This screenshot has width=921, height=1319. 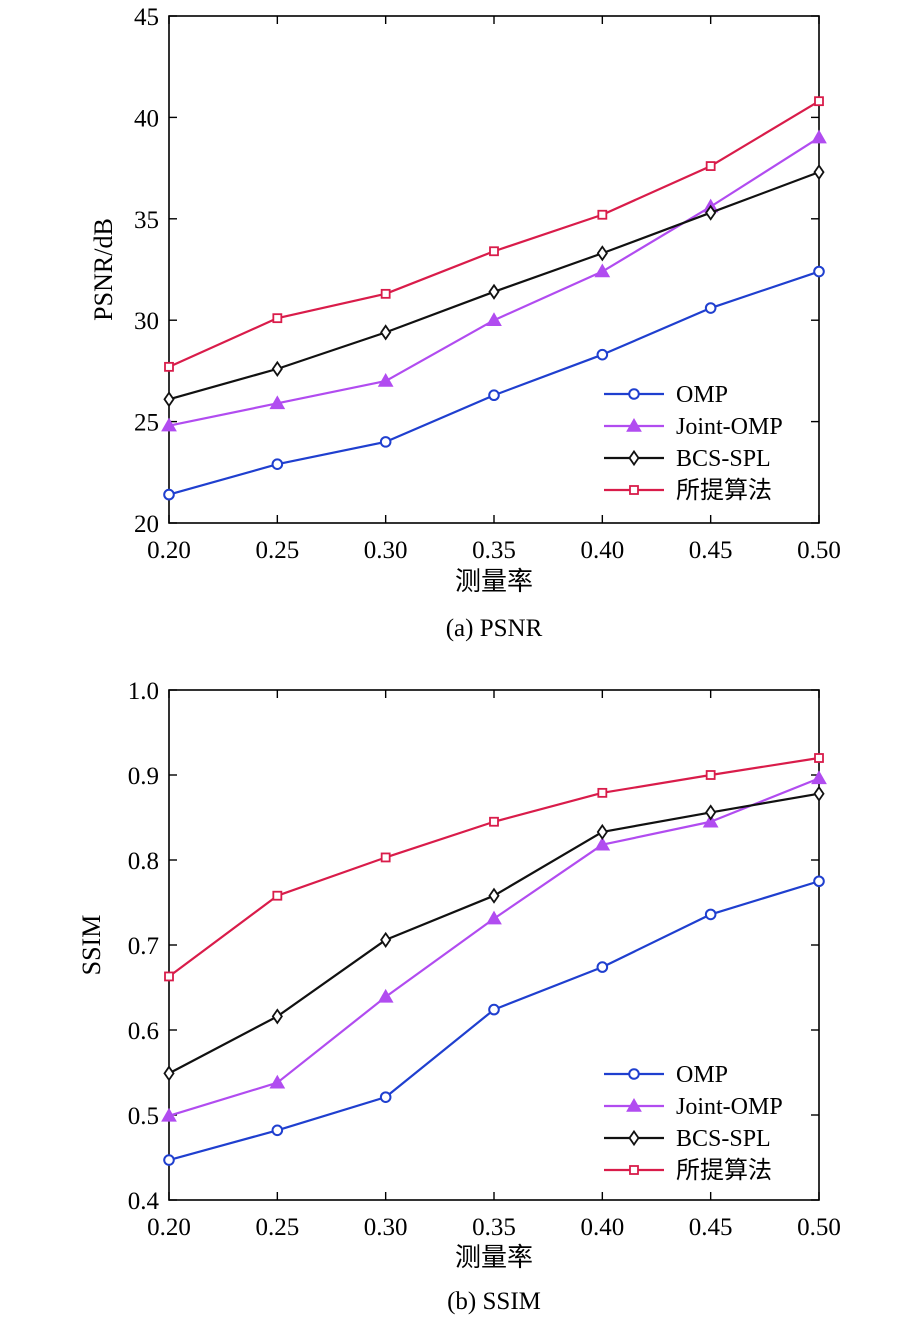 I want to click on y-tick-label: 0.7, so click(x=143, y=946).